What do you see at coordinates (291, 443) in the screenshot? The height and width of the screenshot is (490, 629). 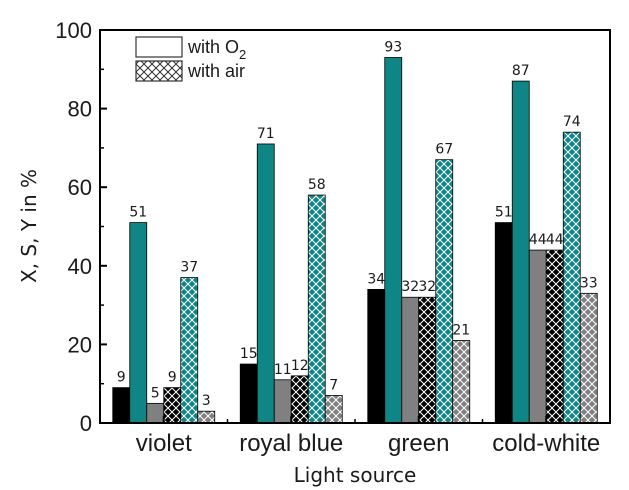 I see `x-tick-label: royal blue` at bounding box center [291, 443].